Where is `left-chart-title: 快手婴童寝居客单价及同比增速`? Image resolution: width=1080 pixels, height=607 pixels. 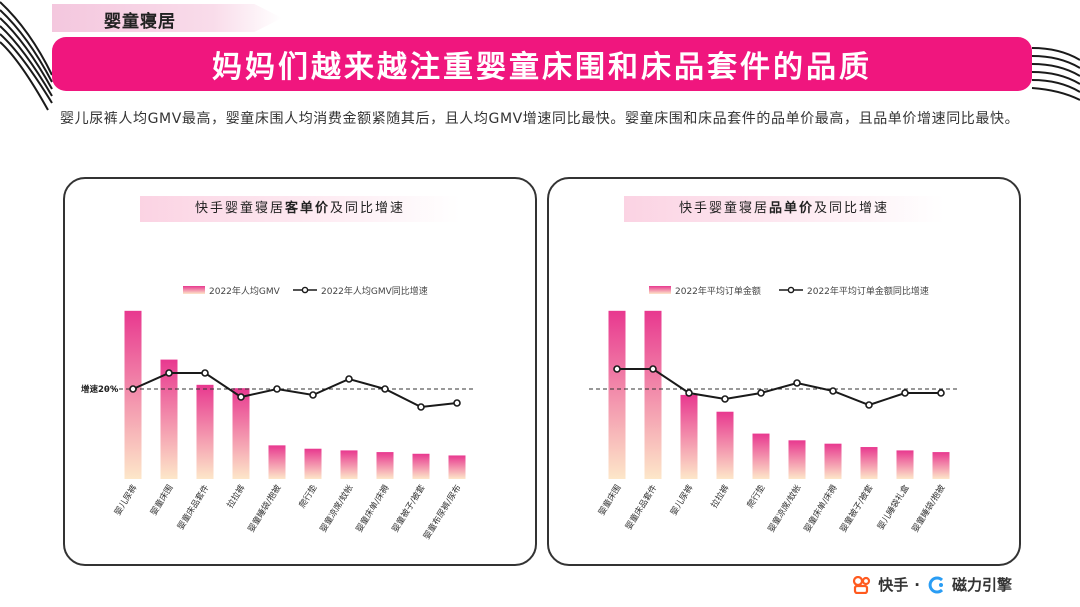
left-chart-title: 快手婴童寝居客单价及同比增速 is located at coordinates (300, 209).